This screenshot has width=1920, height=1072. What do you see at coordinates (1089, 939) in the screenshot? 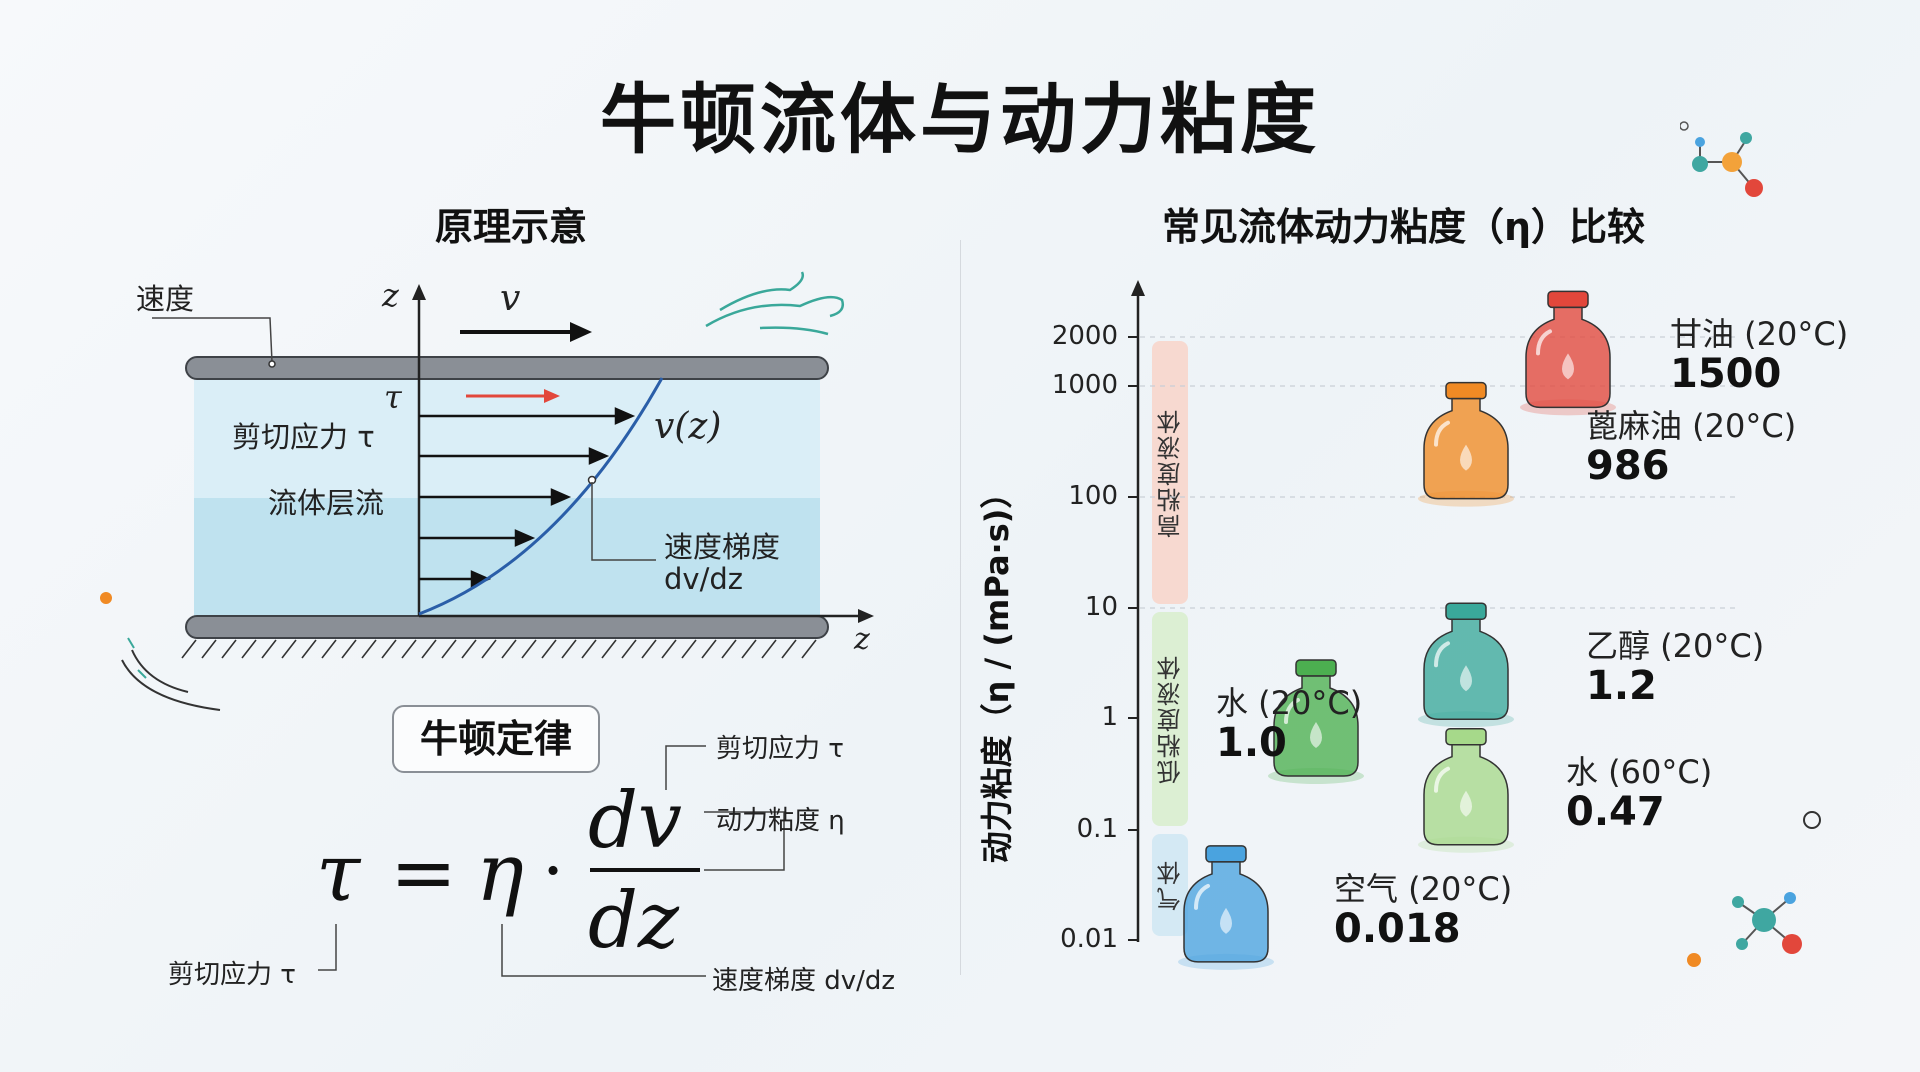
I see `y-tick-label: 0.01` at bounding box center [1089, 939].